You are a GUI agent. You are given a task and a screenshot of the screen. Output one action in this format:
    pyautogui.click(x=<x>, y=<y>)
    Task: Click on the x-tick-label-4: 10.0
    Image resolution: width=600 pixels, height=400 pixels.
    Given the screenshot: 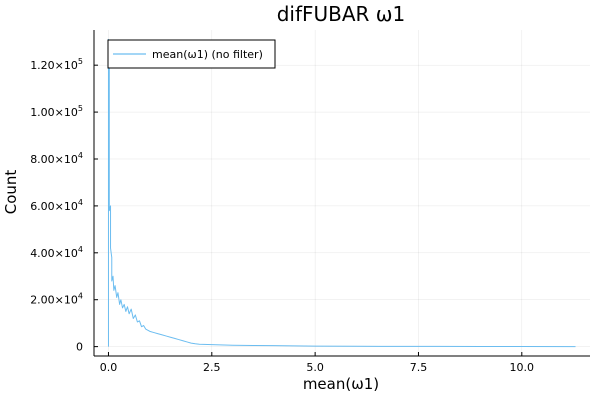 What is the action you would take?
    pyautogui.click(x=522, y=367)
    